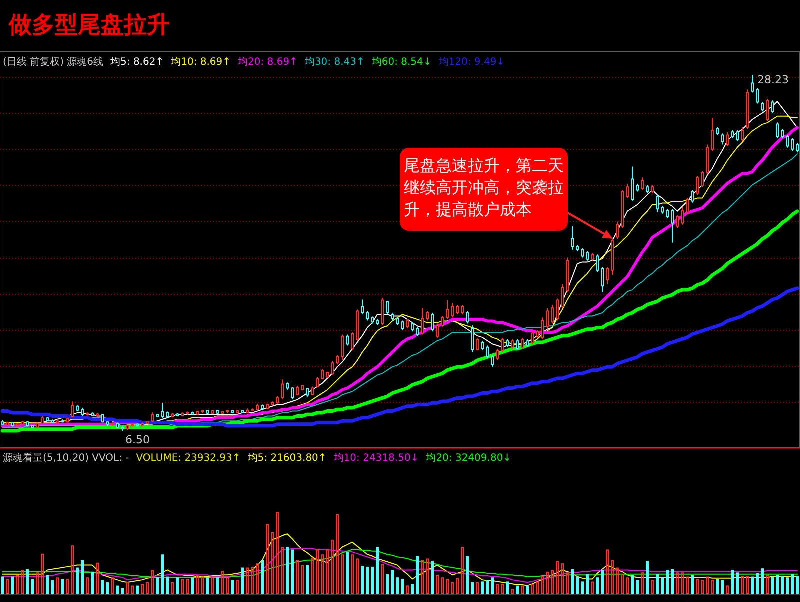  I want to click on text: 均5: 21603.80↑, so click(287, 458).